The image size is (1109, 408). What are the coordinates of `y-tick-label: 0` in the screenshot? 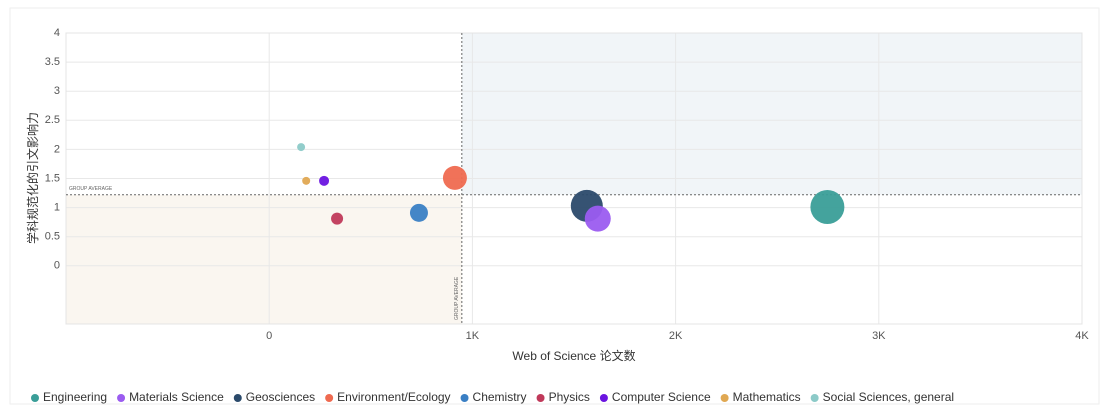 It's located at (57, 266).